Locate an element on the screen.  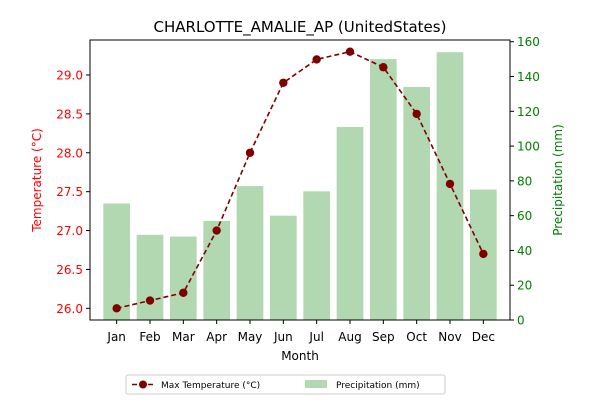
precip-bar-jan is located at coordinates (116, 261).